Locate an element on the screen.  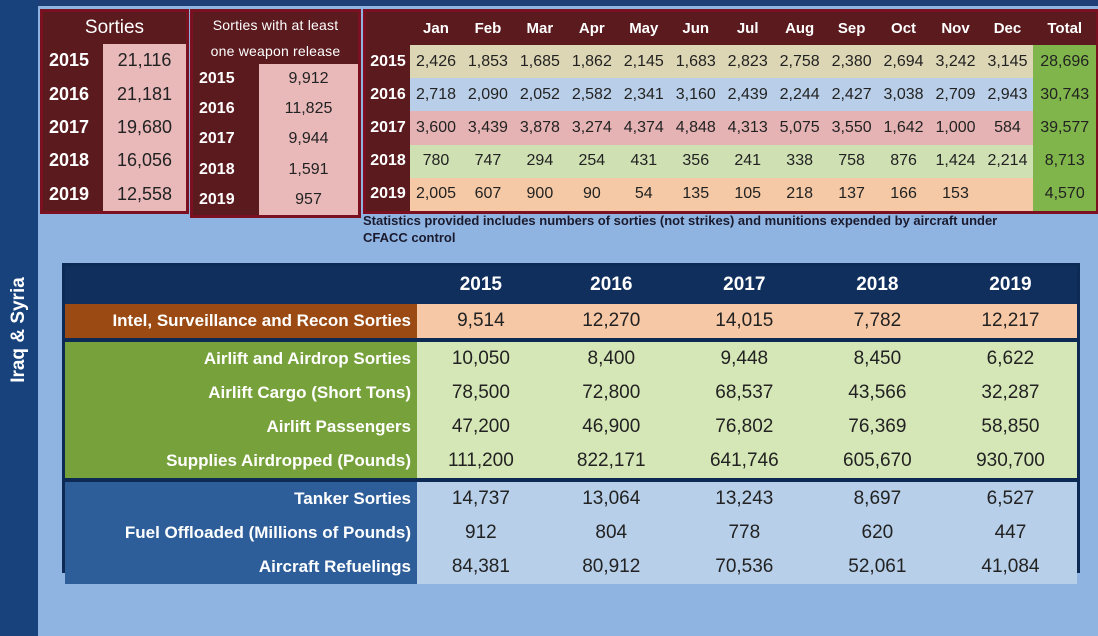
total-cell: 8,713 is located at coordinates (1064, 161).